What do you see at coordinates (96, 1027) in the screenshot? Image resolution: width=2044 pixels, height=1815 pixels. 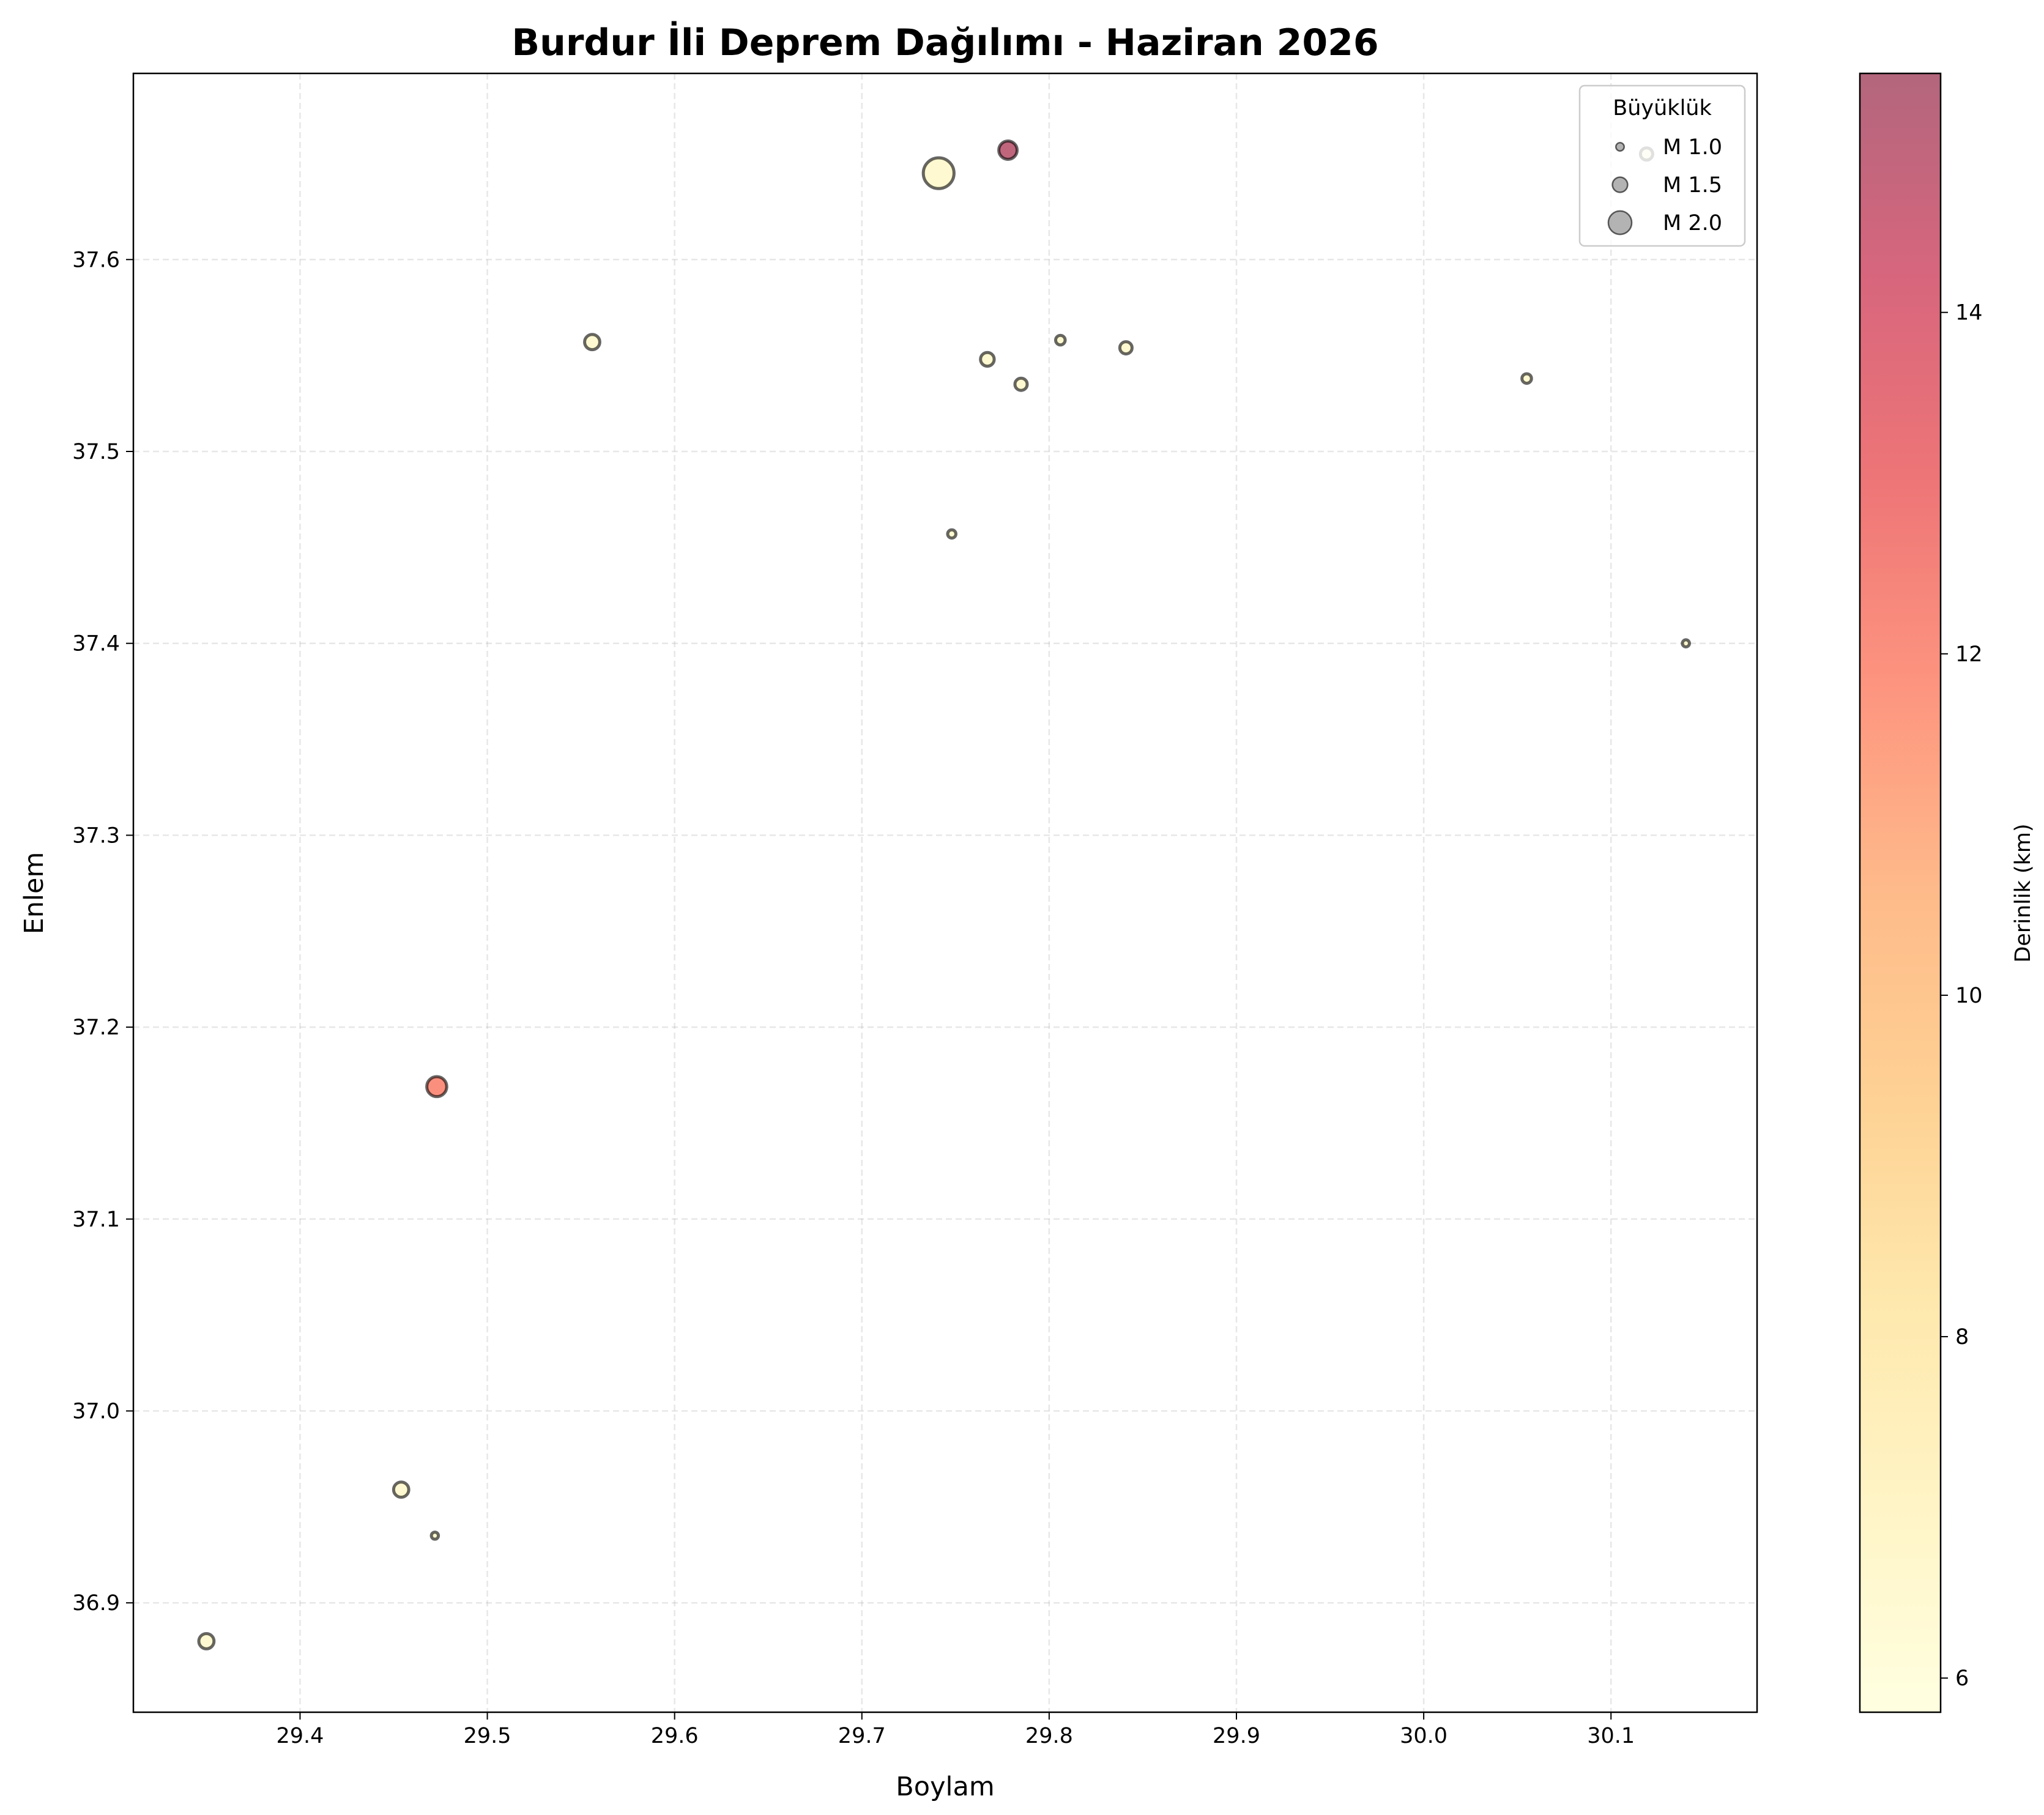 I see `y-tick-label: 37.2` at bounding box center [96, 1027].